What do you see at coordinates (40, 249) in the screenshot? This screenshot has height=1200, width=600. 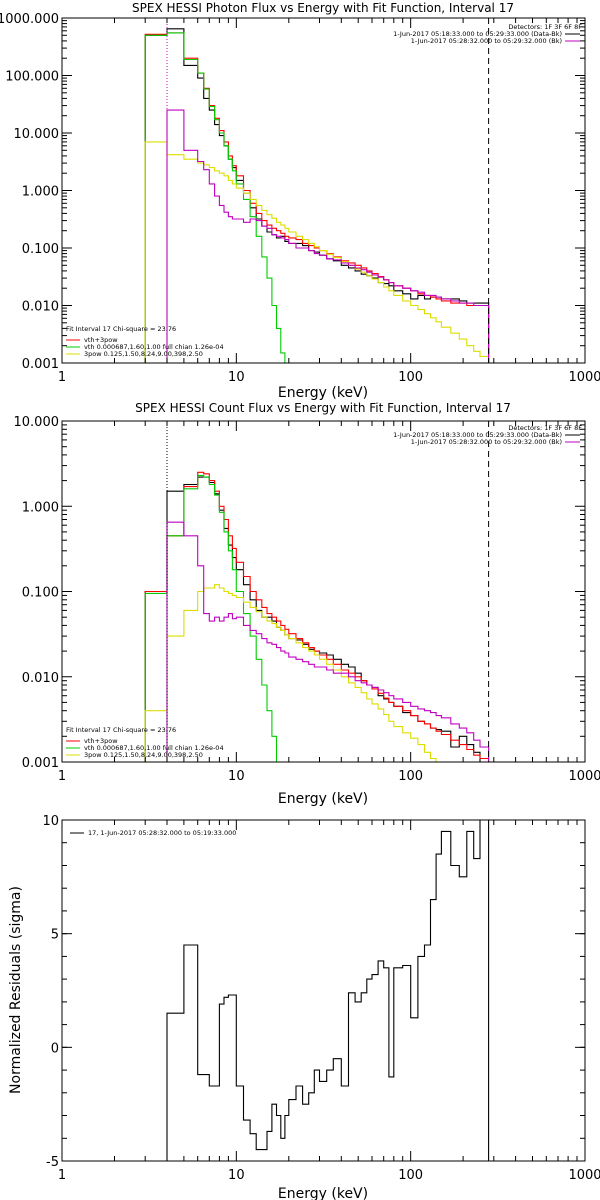 I see `photon-y-tick-label: 0.100` at bounding box center [40, 249].